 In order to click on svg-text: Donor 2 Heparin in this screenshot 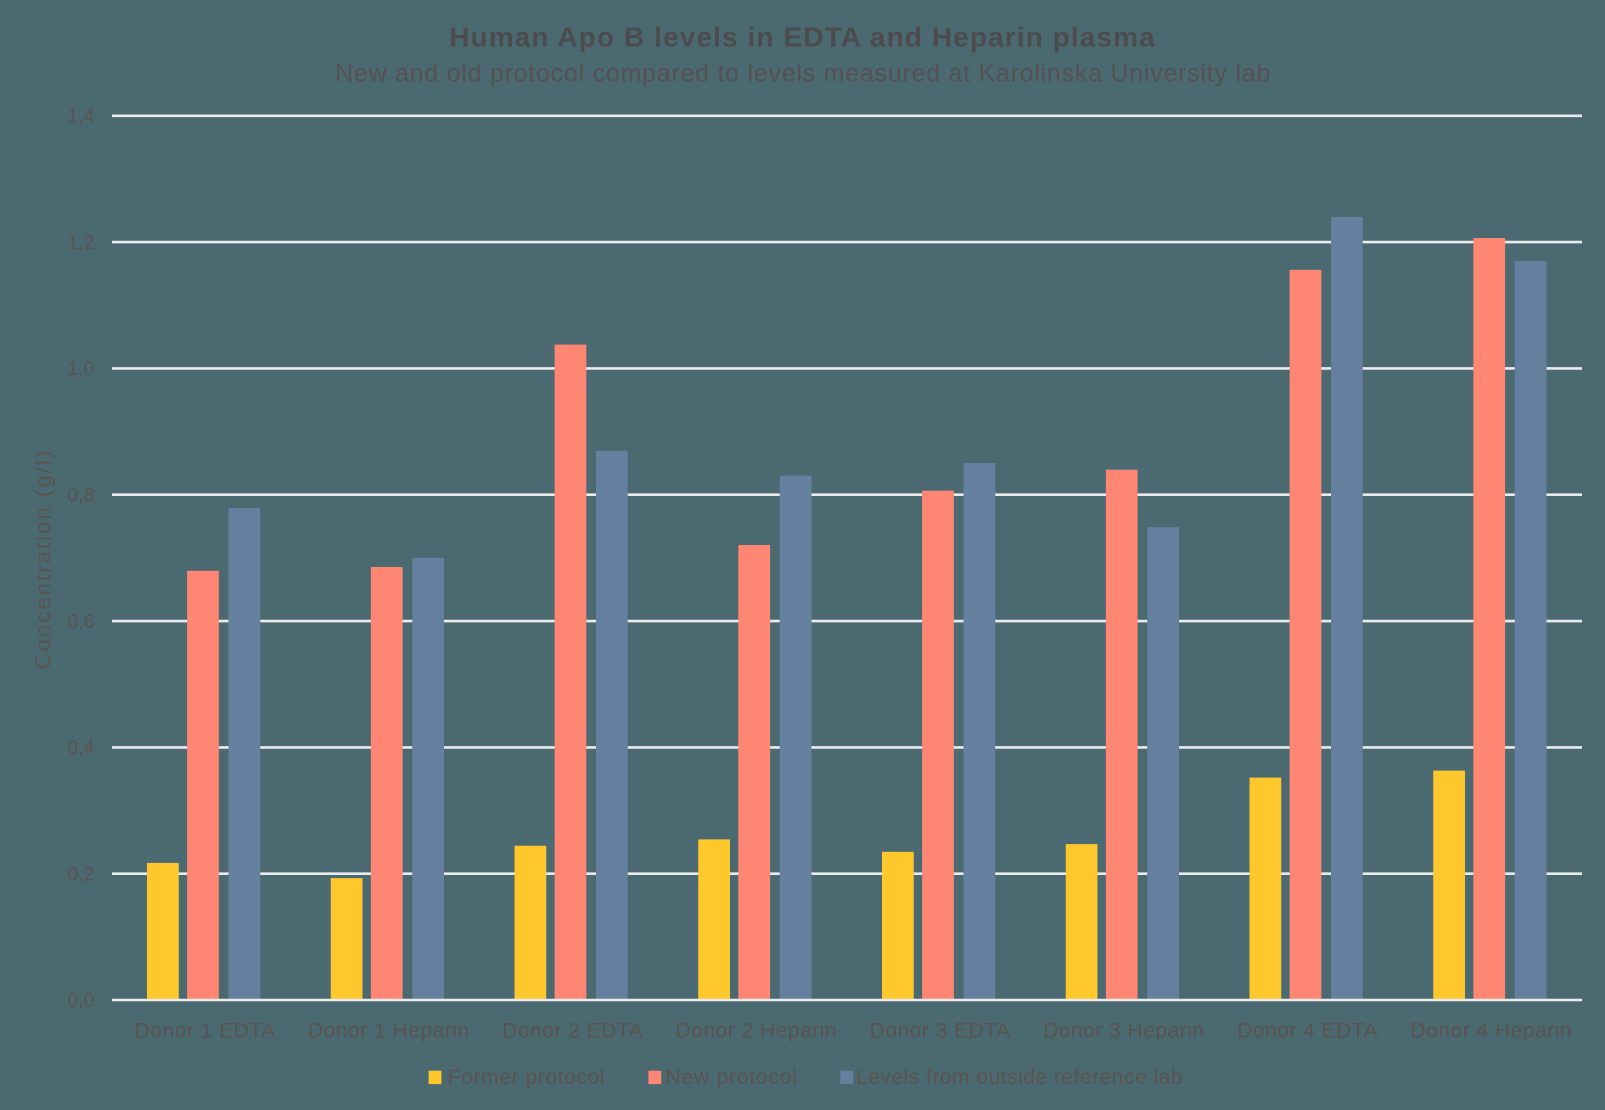, I will do `click(757, 1030)`.